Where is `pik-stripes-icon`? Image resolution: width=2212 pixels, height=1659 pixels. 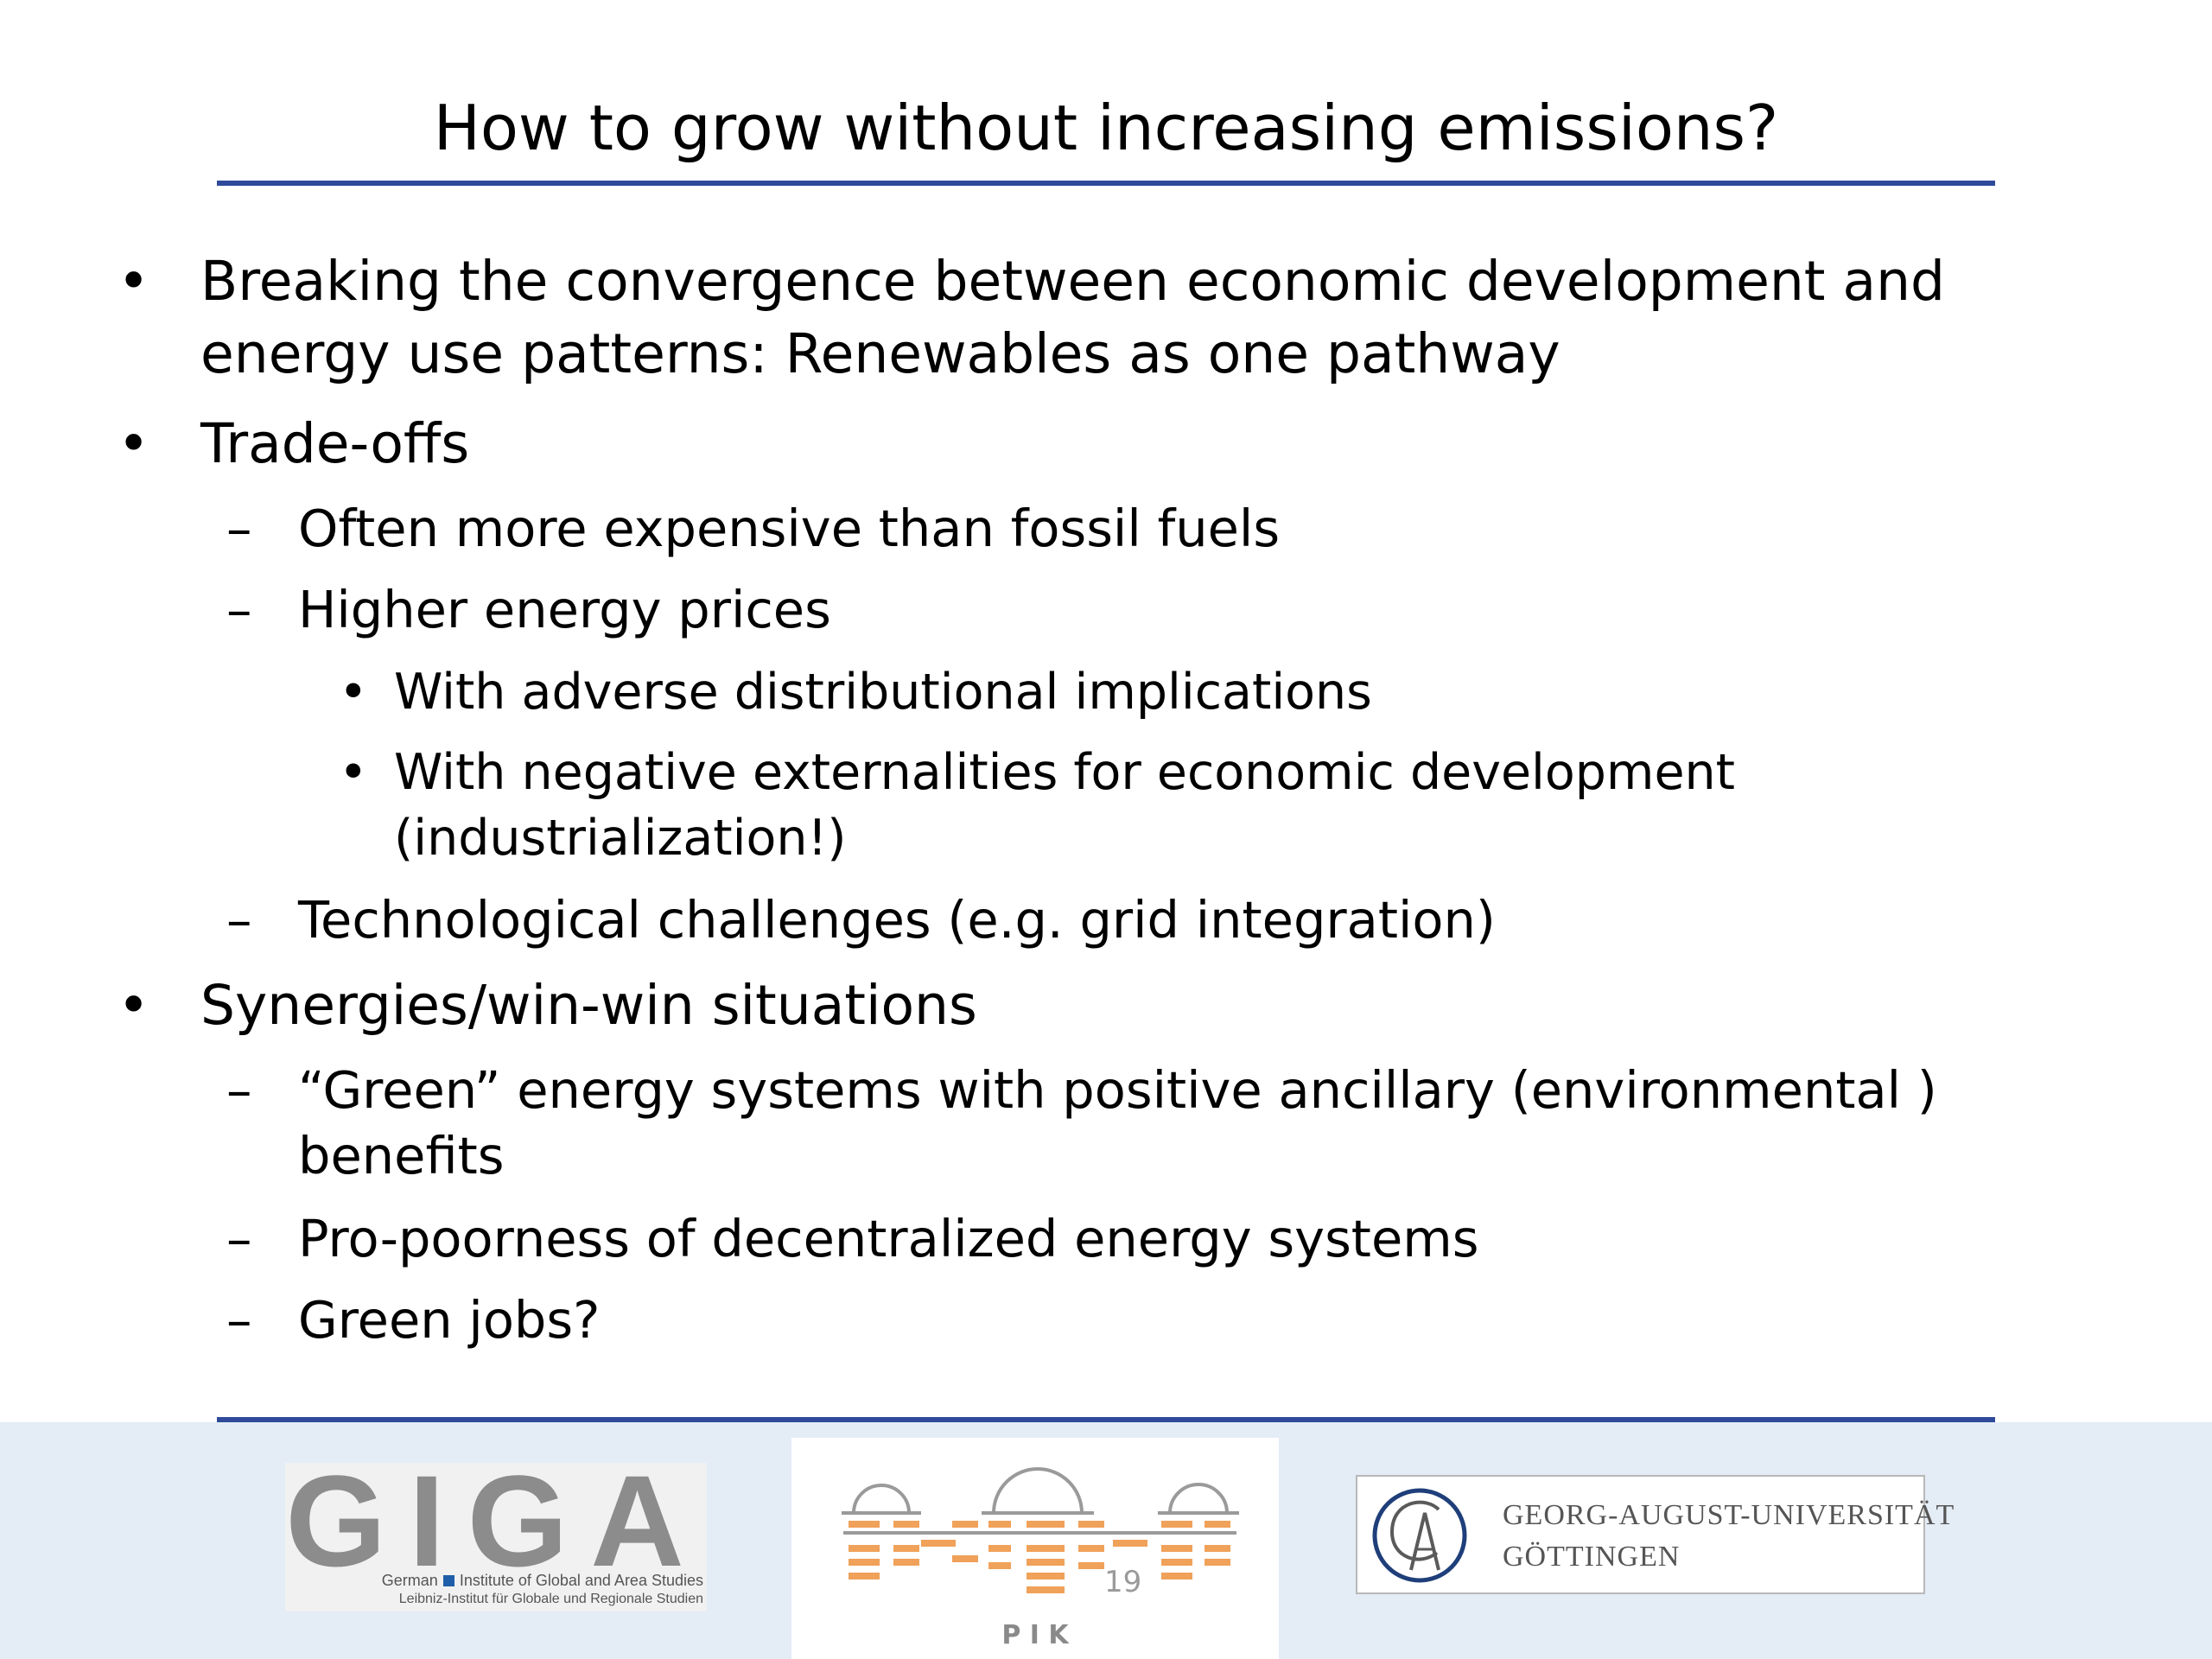
pik-stripes-icon is located at coordinates (1039, 1557).